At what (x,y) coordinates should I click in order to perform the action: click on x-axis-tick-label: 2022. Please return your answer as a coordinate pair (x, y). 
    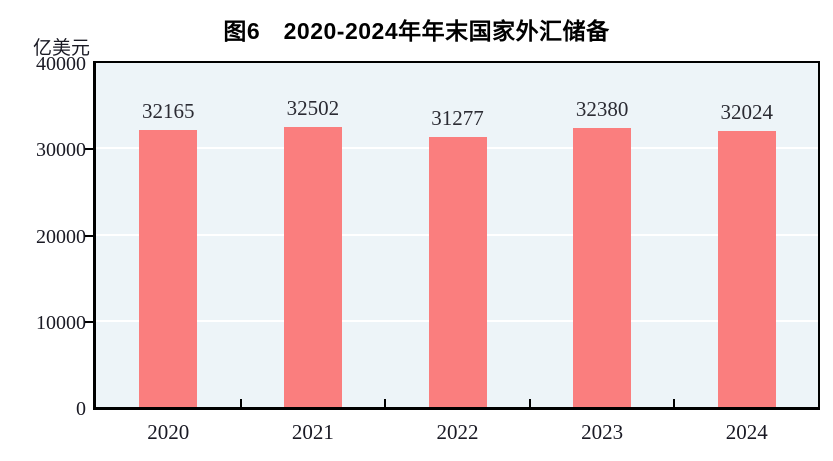
    Looking at the image, I should click on (457, 432).